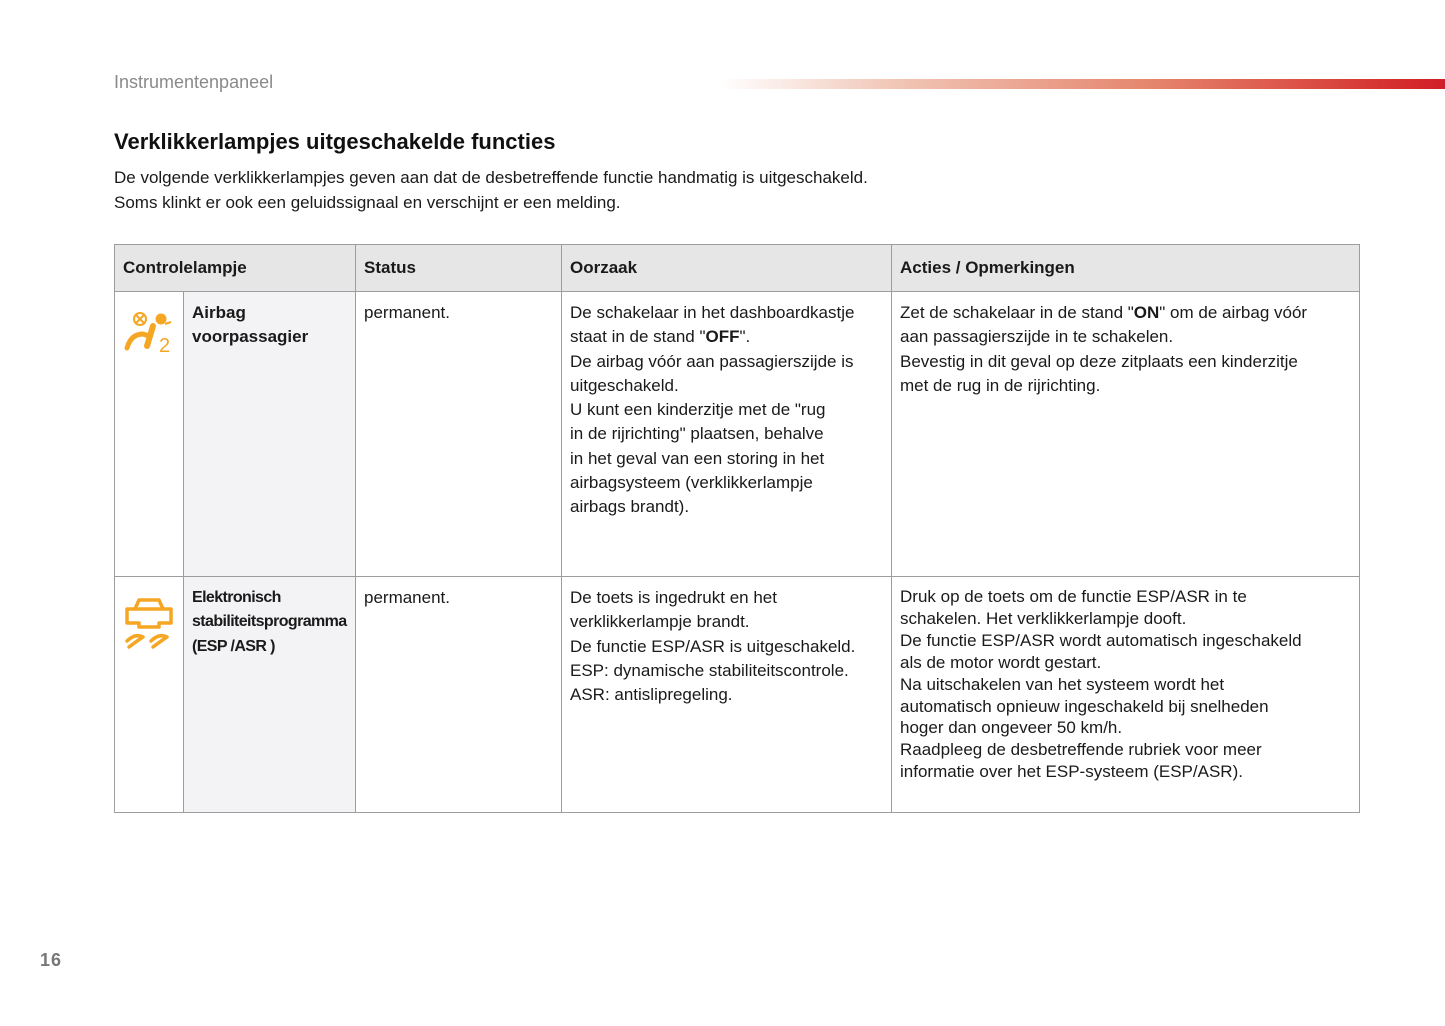  Describe the element at coordinates (1146, 312) in the screenshot. I see `bold-text: ON` at that location.